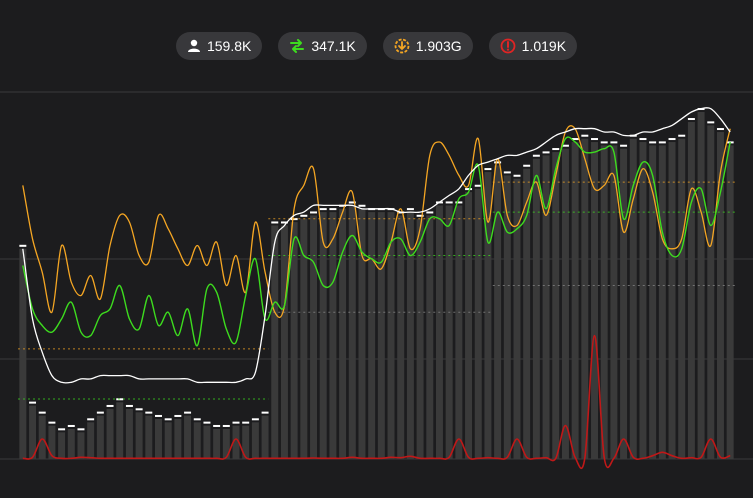  What do you see at coordinates (402, 46) in the screenshot?
I see `download-circle-icon` at bounding box center [402, 46].